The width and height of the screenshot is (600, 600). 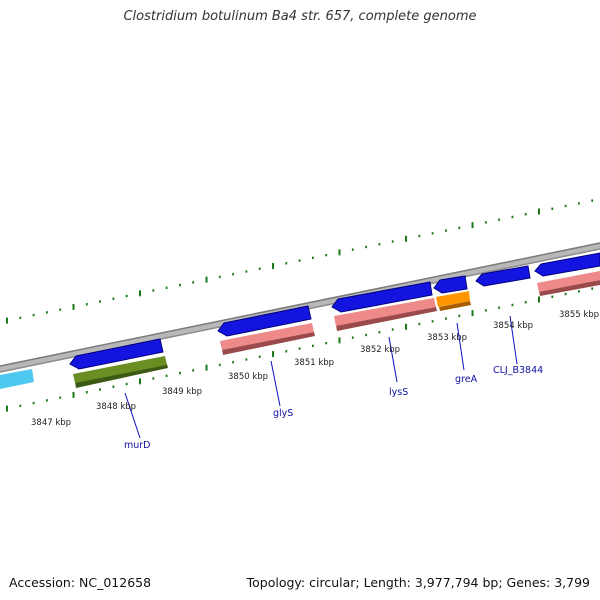 What do you see at coordinates (80, 582) in the screenshot?
I see `accession-text: Accession: NC_012658` at bounding box center [80, 582].